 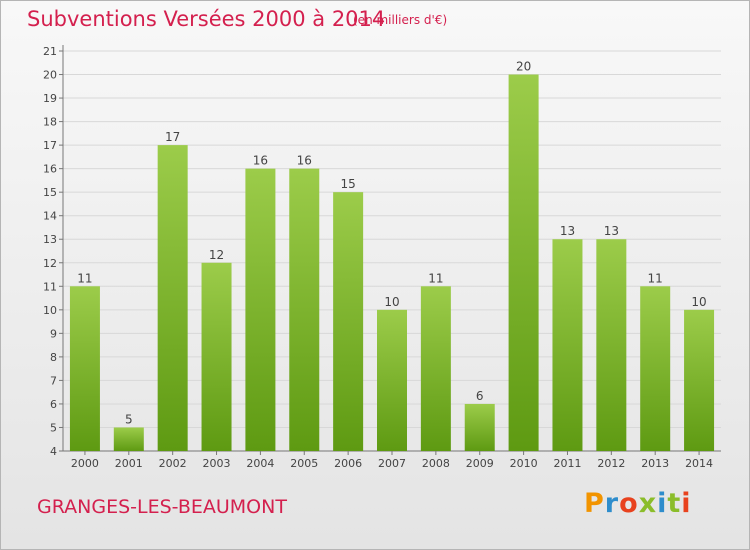 What do you see at coordinates (50, 169) in the screenshot?
I see `y-tick-label: 16` at bounding box center [50, 169].